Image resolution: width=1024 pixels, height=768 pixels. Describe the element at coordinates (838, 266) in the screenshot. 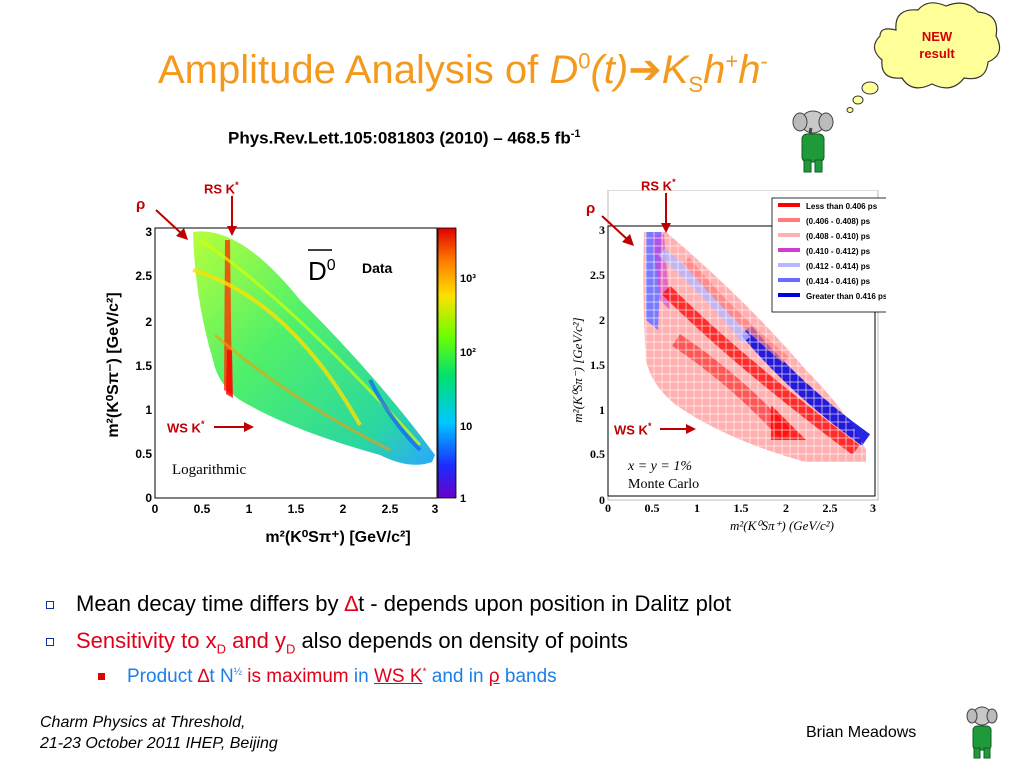

I see `legend-label: (0.412 - 0.414) ps` at that location.